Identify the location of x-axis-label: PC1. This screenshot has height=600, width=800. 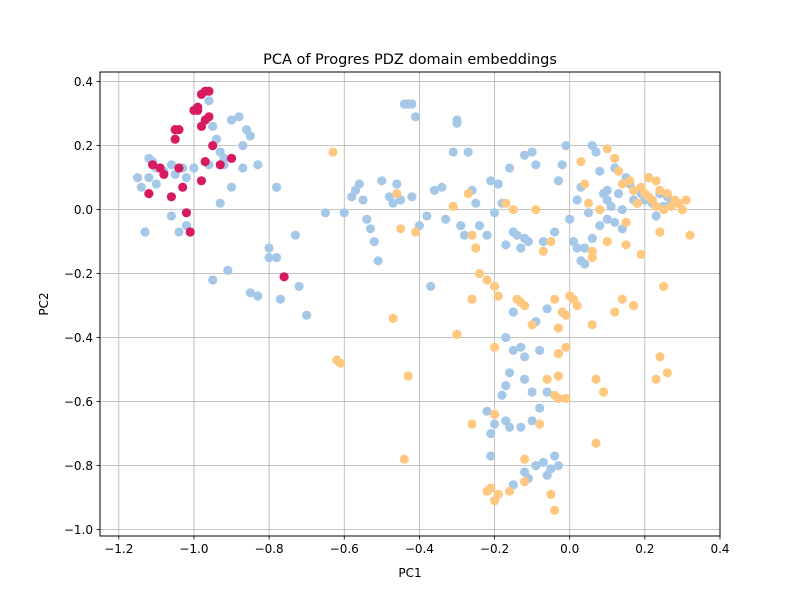
(409, 573).